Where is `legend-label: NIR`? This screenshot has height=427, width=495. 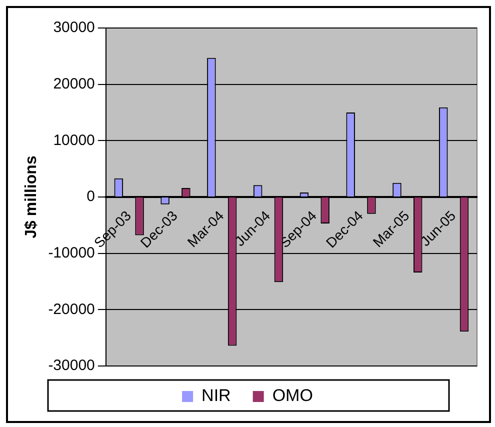 legend-label: NIR is located at coordinates (216, 396).